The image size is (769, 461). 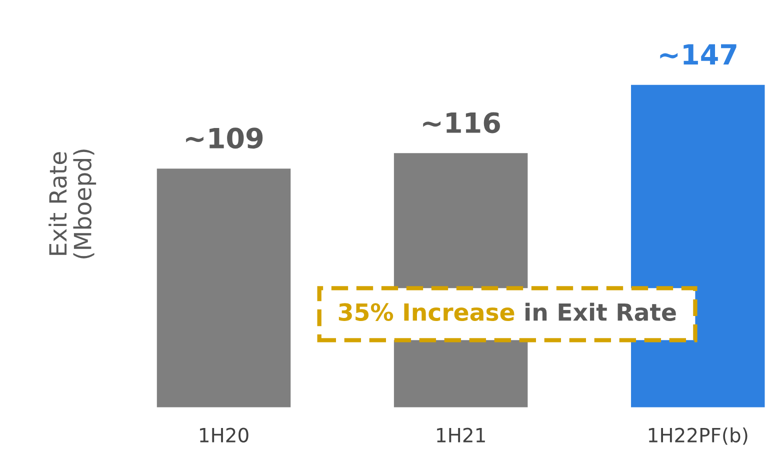 What do you see at coordinates (698, 436) in the screenshot?
I see `x-tick-label: 1H22PF(b)` at bounding box center [698, 436].